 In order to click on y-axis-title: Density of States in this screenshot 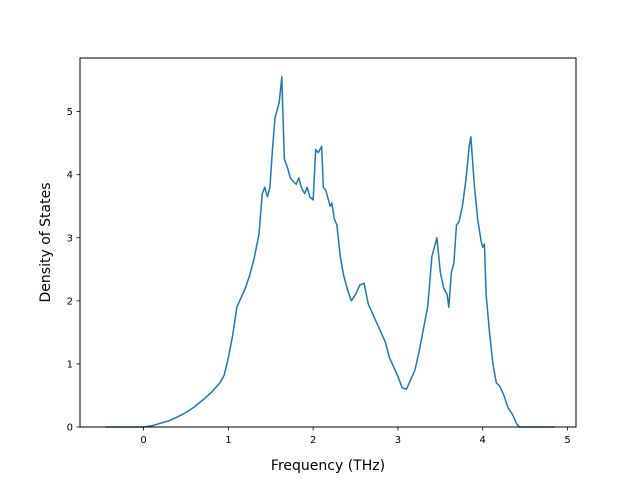, I will do `click(46, 243)`.